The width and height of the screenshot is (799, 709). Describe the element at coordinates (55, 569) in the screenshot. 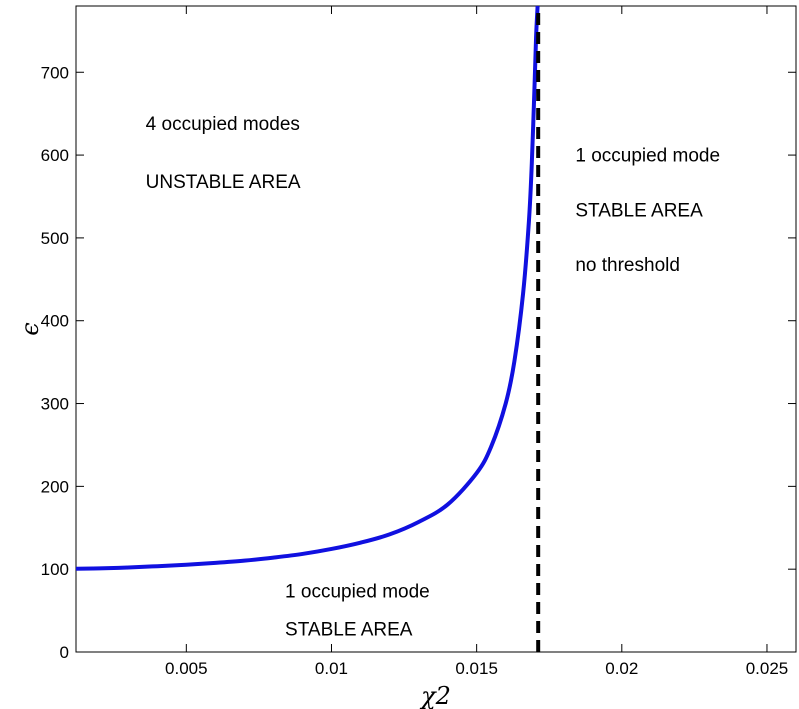

I see `y-tick-label: 100` at that location.